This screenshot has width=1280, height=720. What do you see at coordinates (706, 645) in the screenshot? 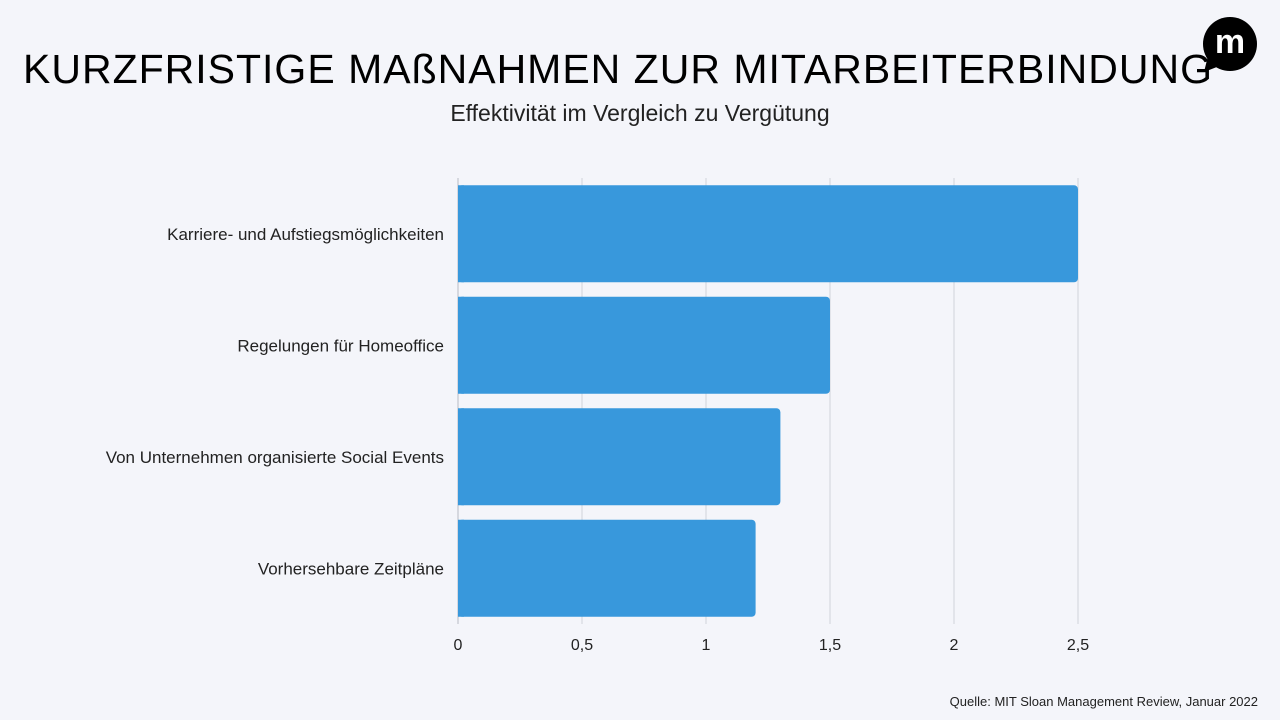
I see `x-tick-label: 1` at bounding box center [706, 645].